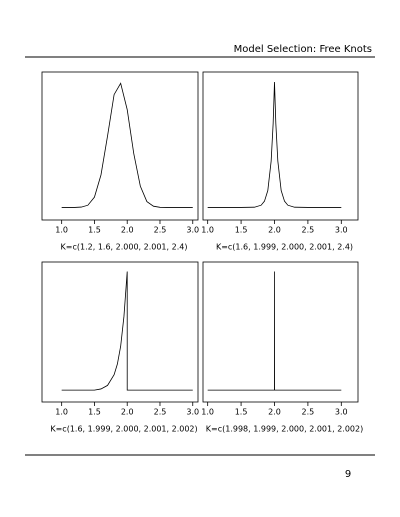  I want to click on x-axis-label: K=c(1.6, 1.999, 2.000, 2.001, 2.002), so click(123, 429).